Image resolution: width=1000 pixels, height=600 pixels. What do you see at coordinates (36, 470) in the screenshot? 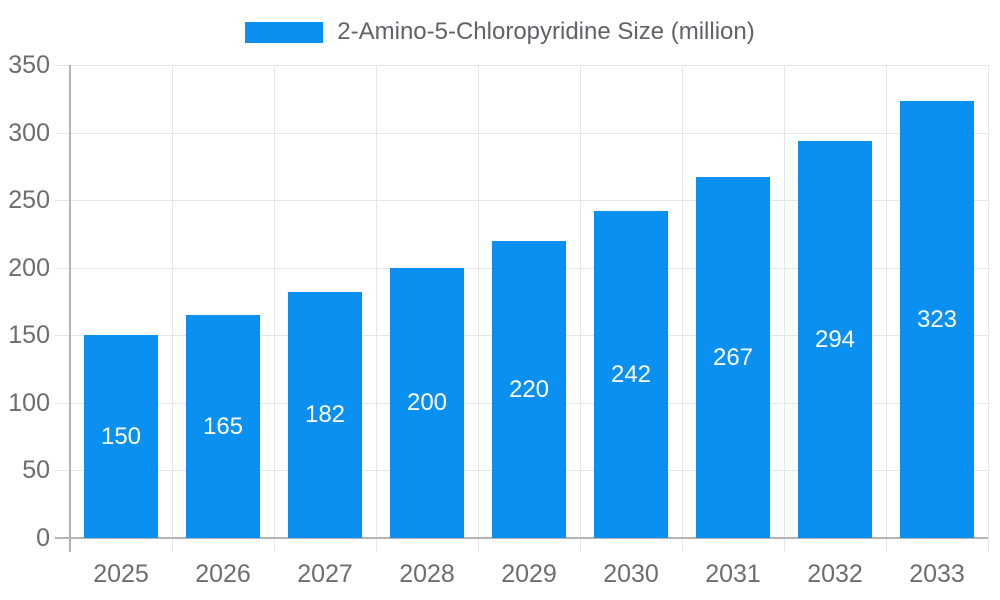
I see `y-axis-tick-label: 50` at bounding box center [36, 470].